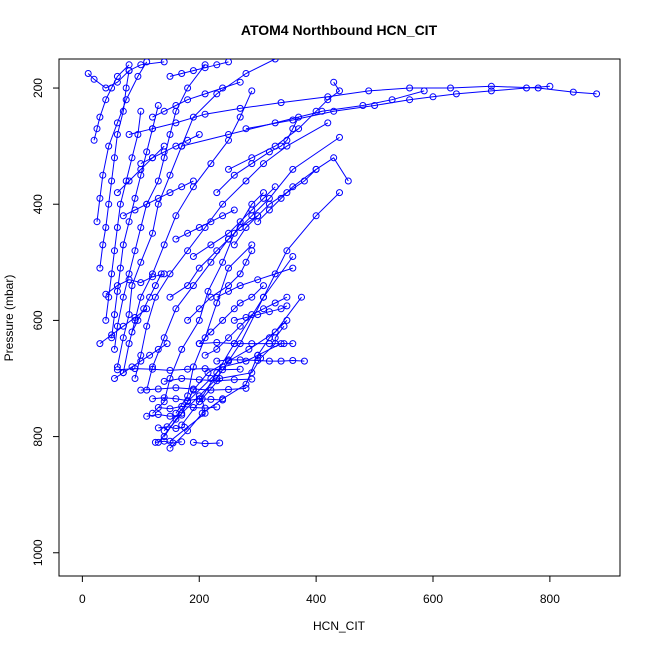  I want to click on x-tick-label: 600, so click(433, 599).